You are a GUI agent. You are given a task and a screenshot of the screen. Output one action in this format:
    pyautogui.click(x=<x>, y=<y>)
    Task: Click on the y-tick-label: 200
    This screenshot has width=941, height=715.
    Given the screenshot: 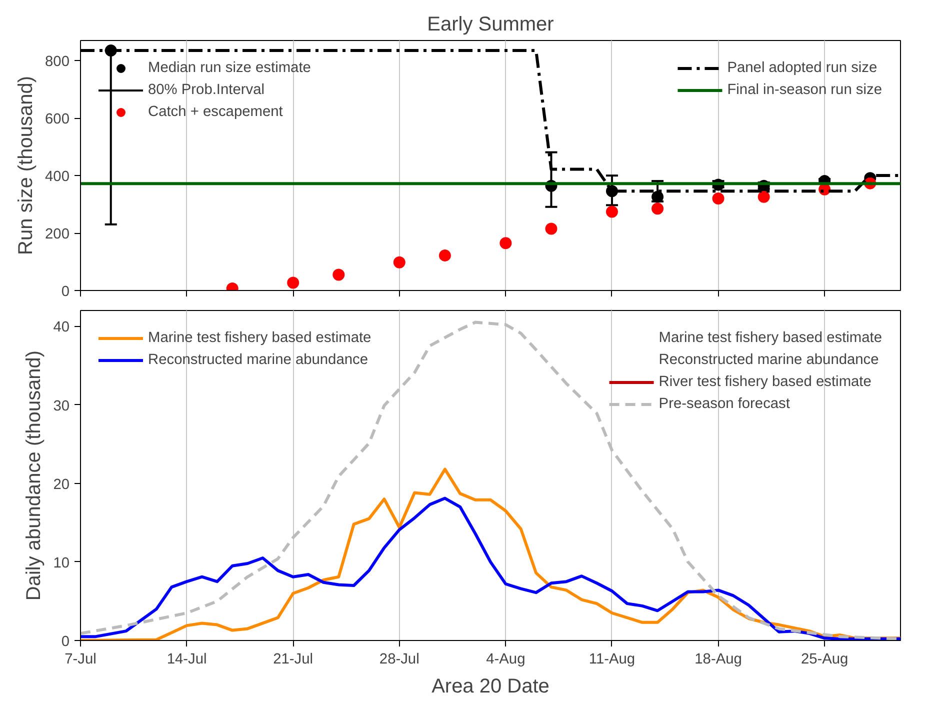 What is the action you would take?
    pyautogui.click(x=57, y=234)
    